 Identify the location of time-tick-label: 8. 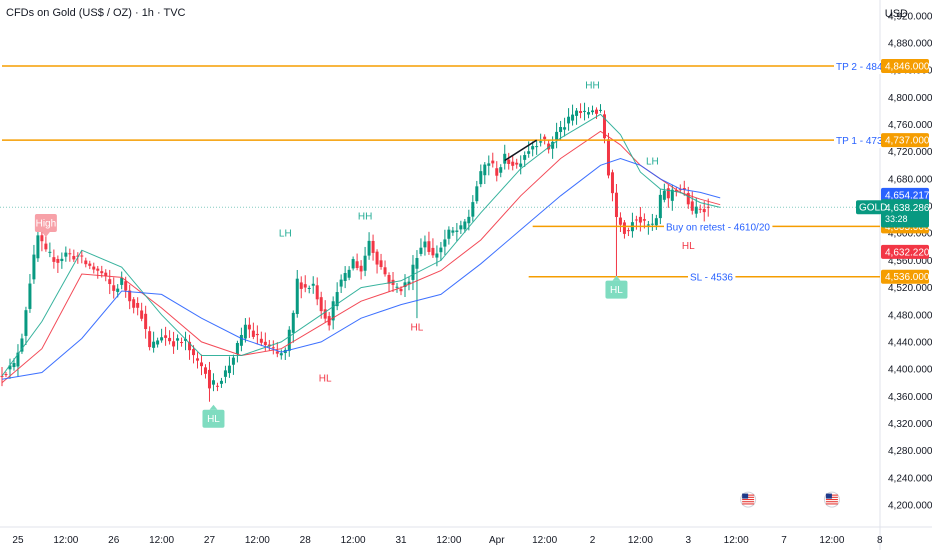
(880, 540).